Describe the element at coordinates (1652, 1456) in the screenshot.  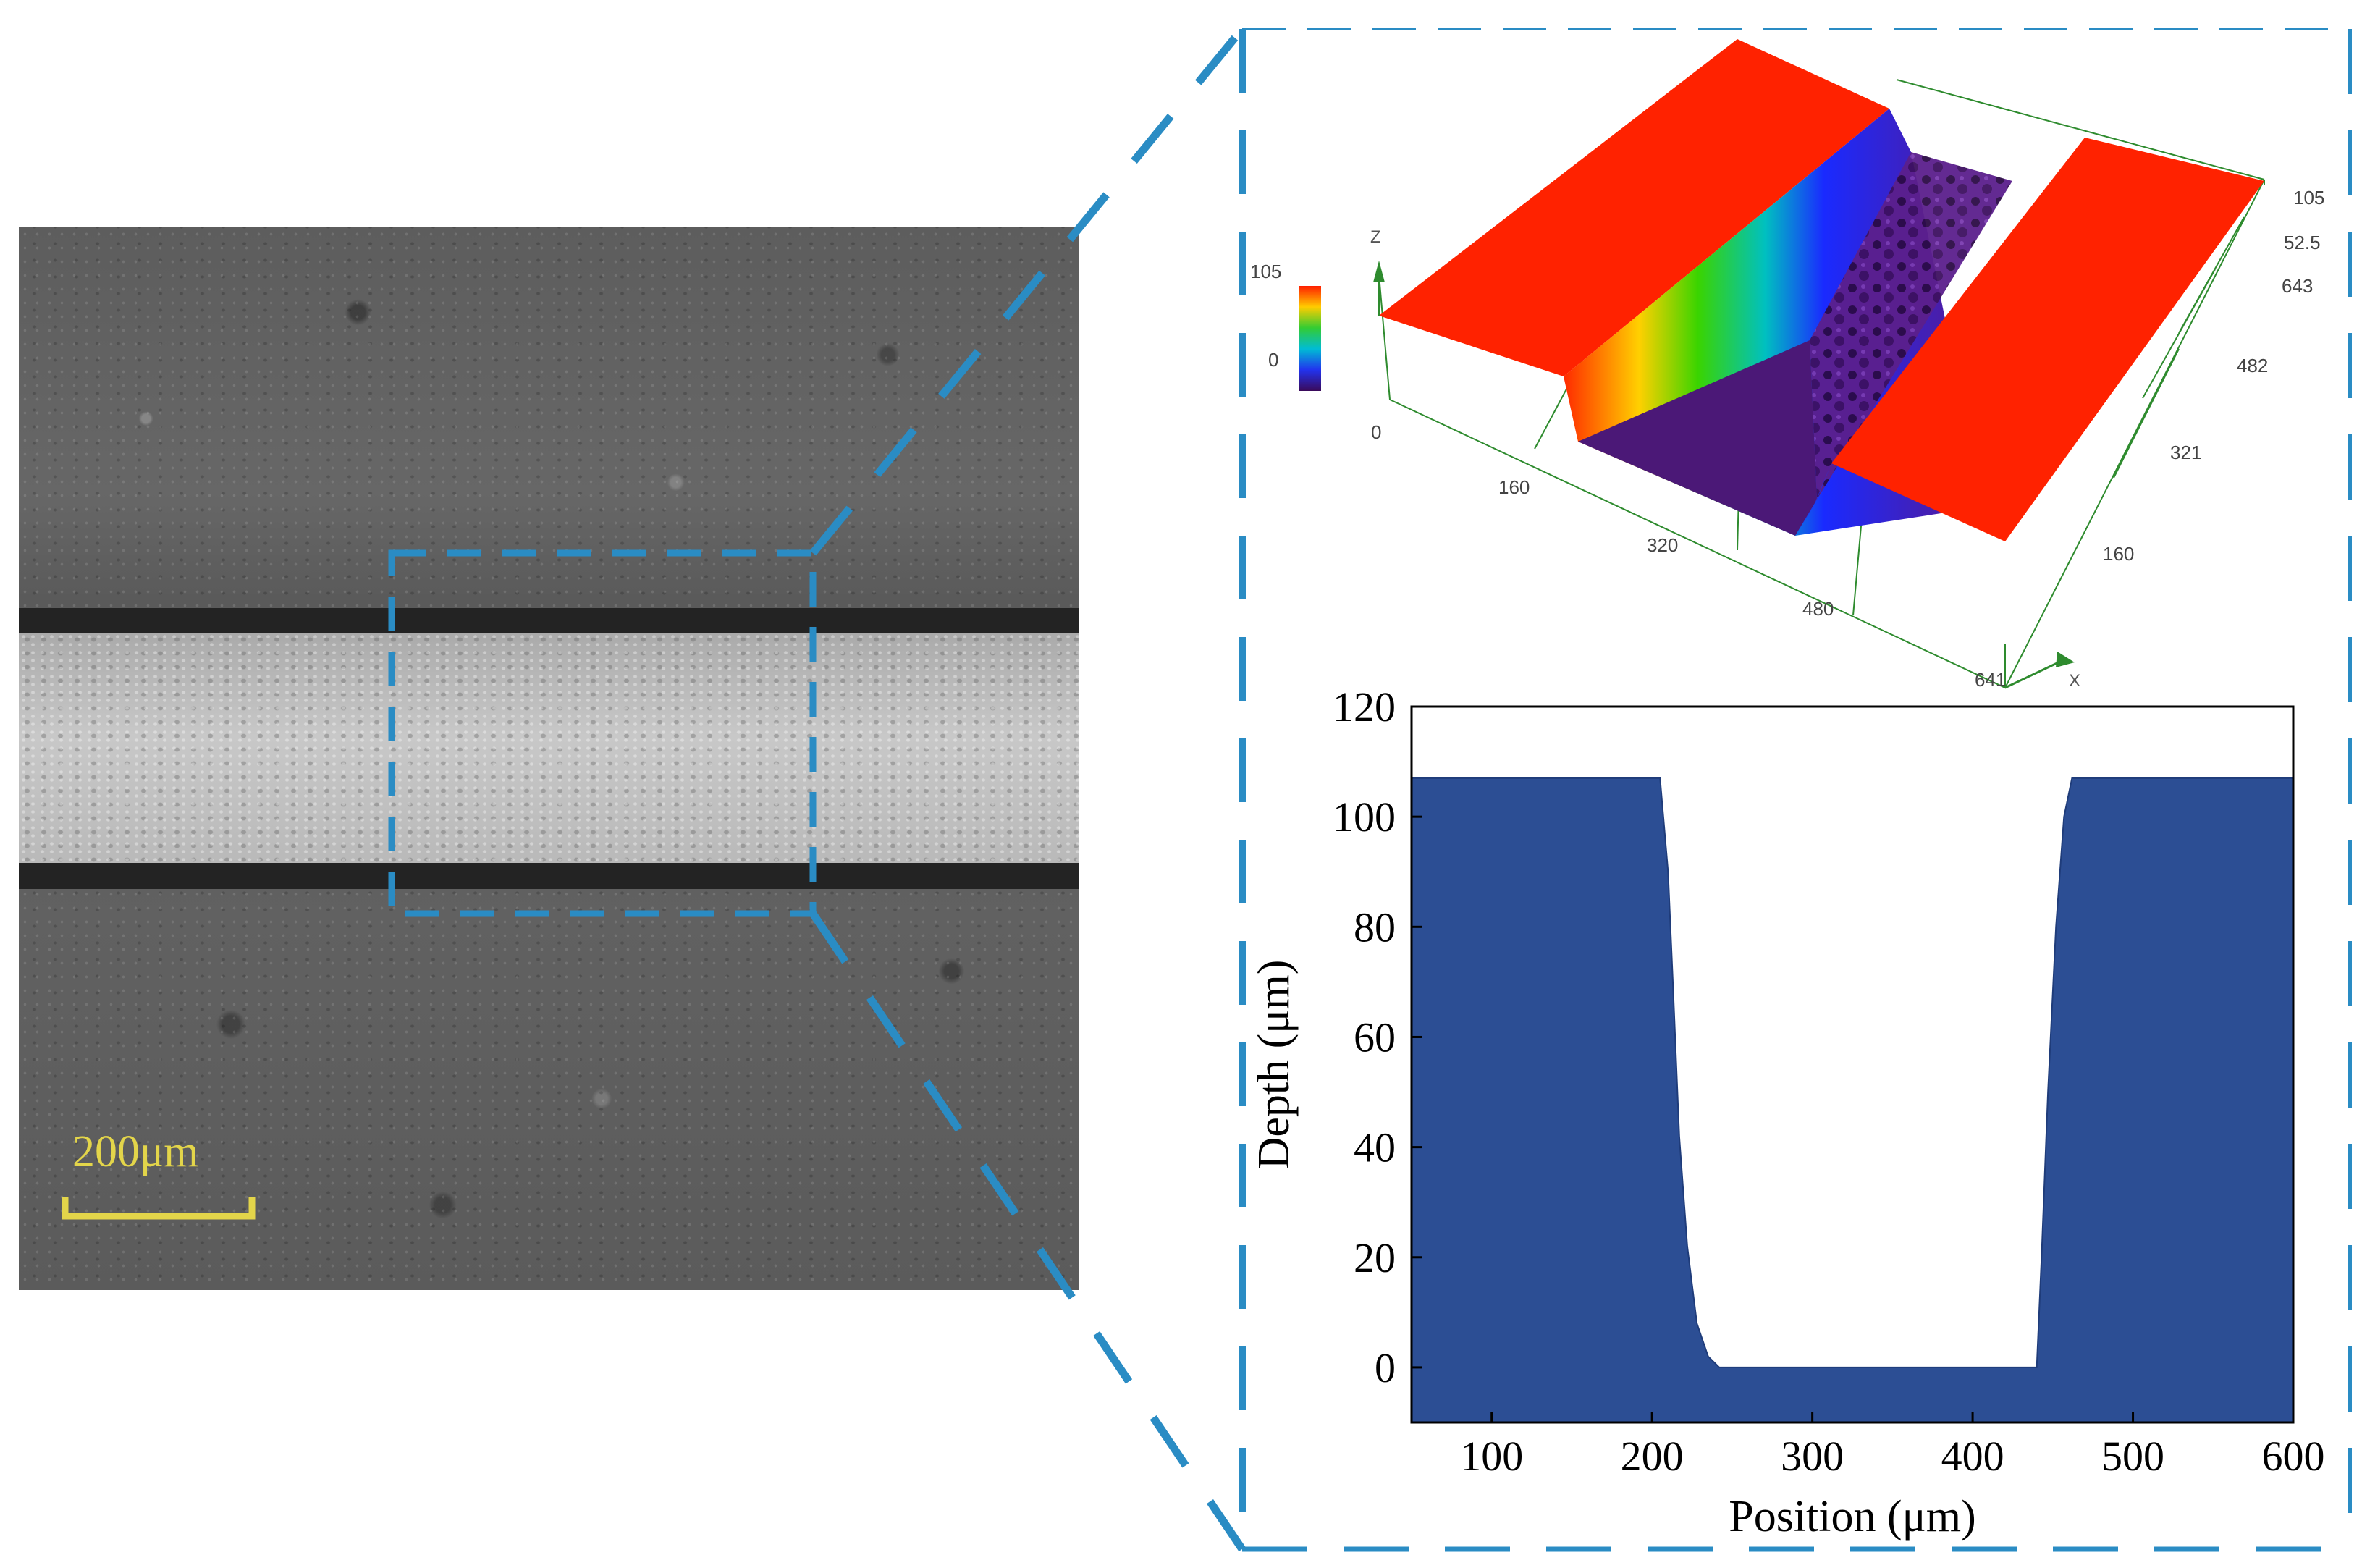
I see `x-tick-label: 200` at that location.